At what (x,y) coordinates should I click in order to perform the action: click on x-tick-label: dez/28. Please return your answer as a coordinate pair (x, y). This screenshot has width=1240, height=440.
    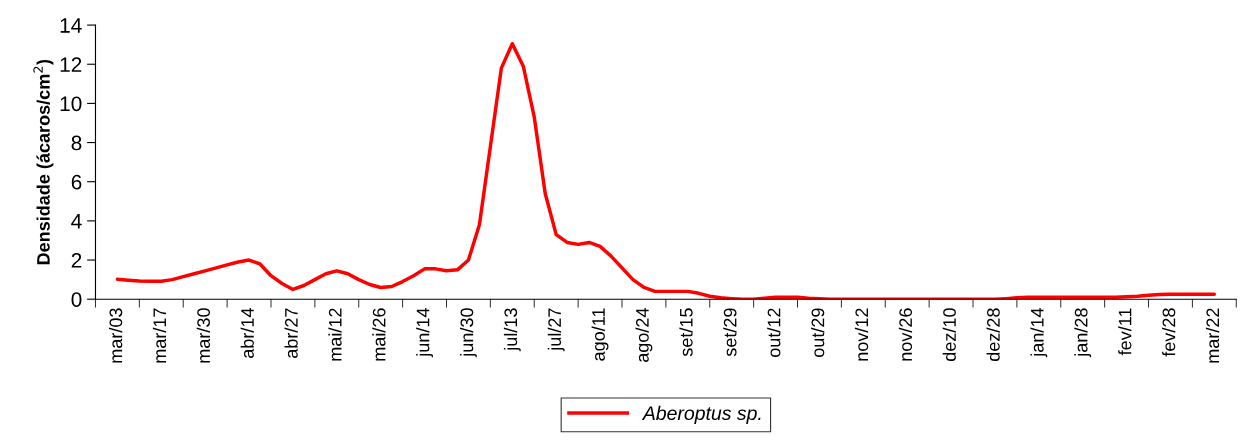
    Looking at the image, I should click on (993, 334).